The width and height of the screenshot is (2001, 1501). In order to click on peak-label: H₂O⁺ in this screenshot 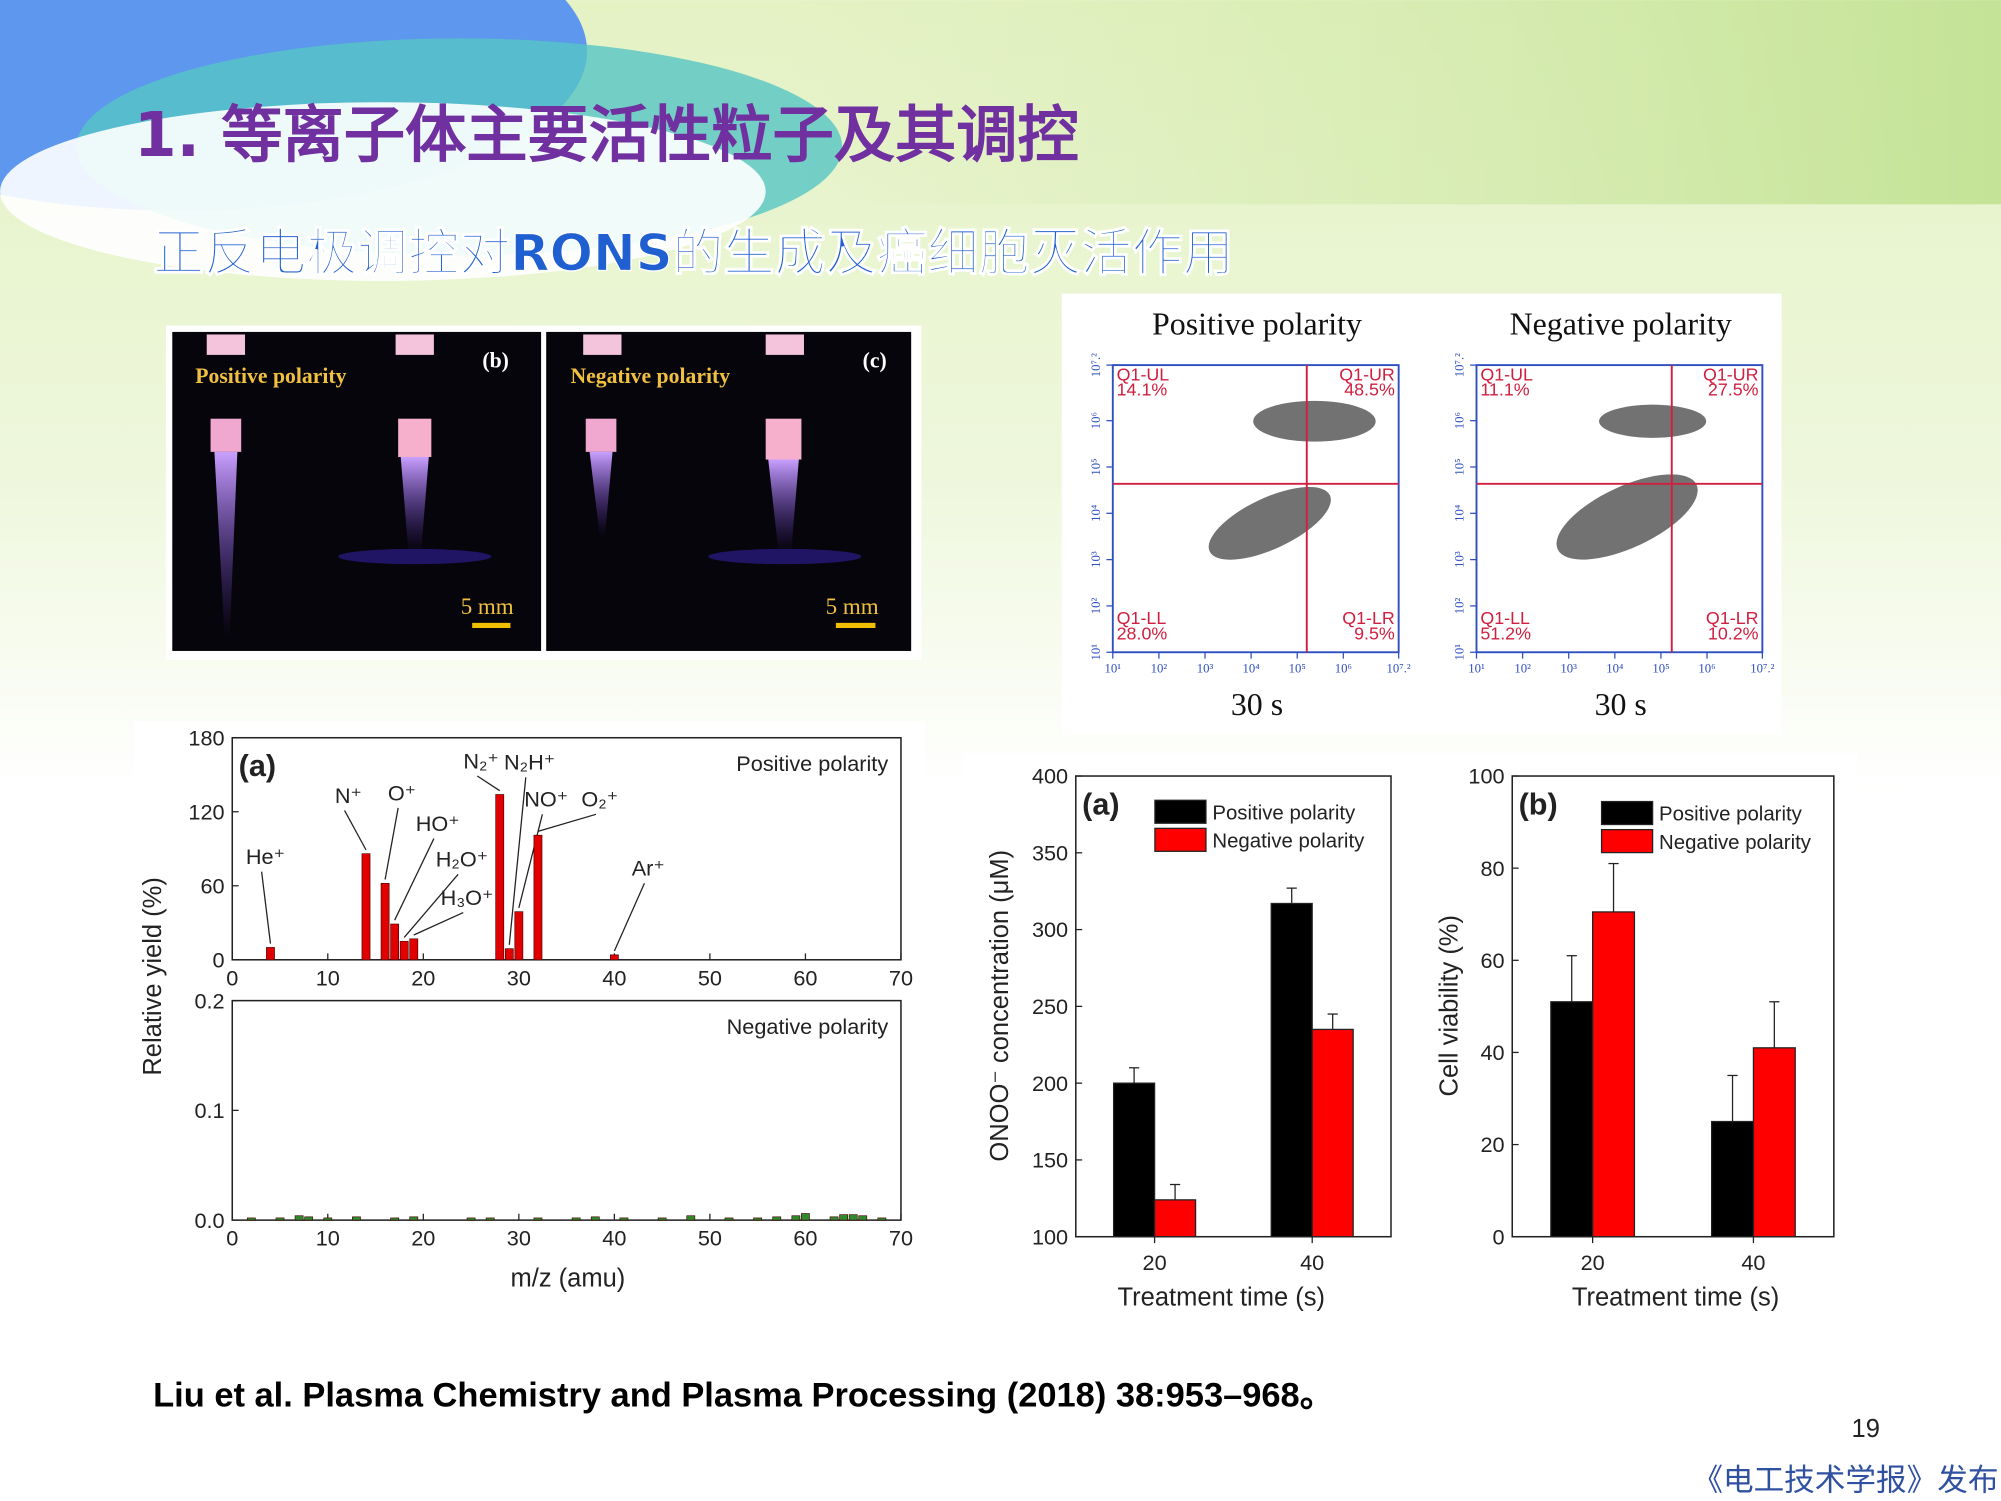, I will do `click(462, 859)`.